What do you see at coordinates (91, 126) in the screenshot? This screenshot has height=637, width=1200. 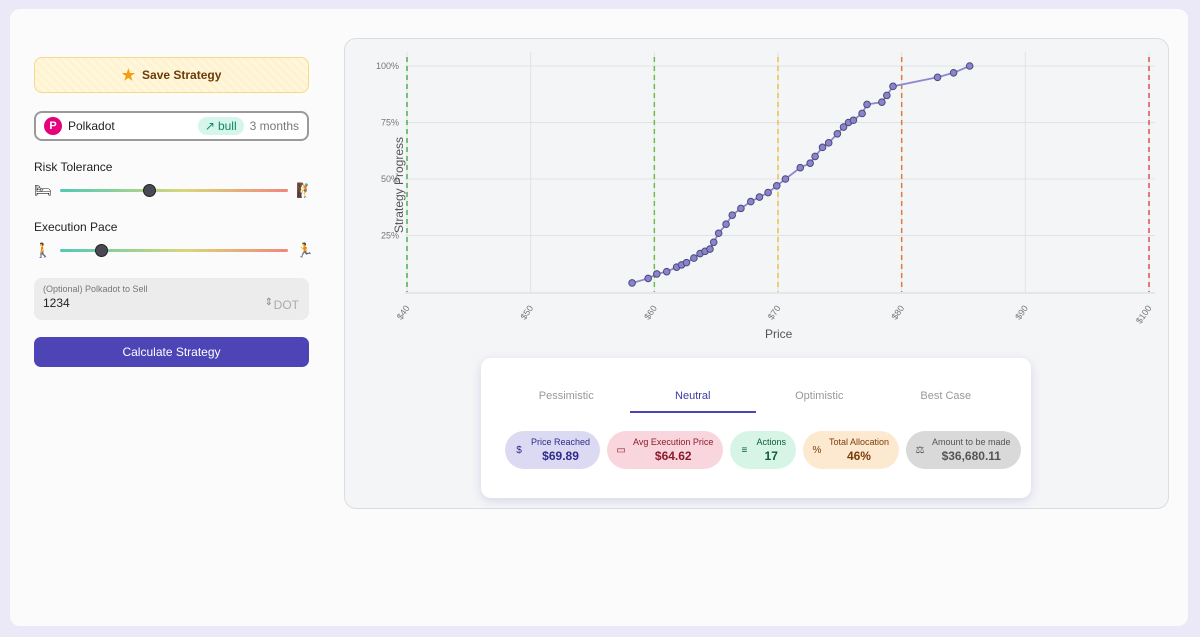 I see `asset-name: Polkadot` at bounding box center [91, 126].